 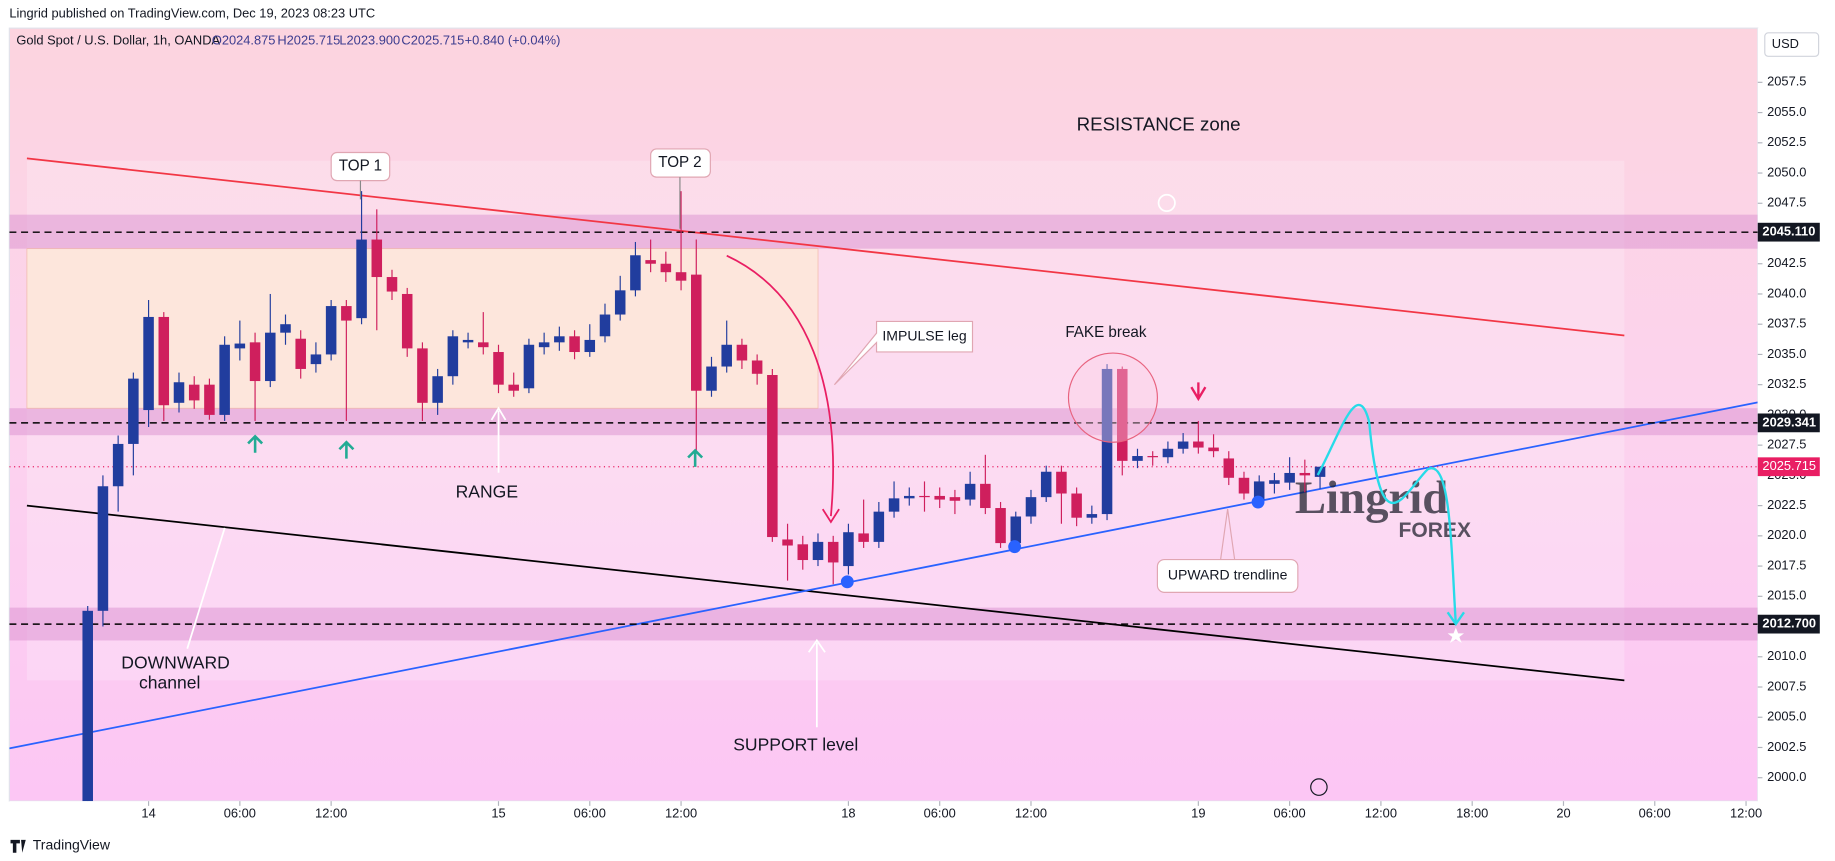 What do you see at coordinates (1472, 812) in the screenshot?
I see `x-tick-label: 18:00` at bounding box center [1472, 812].